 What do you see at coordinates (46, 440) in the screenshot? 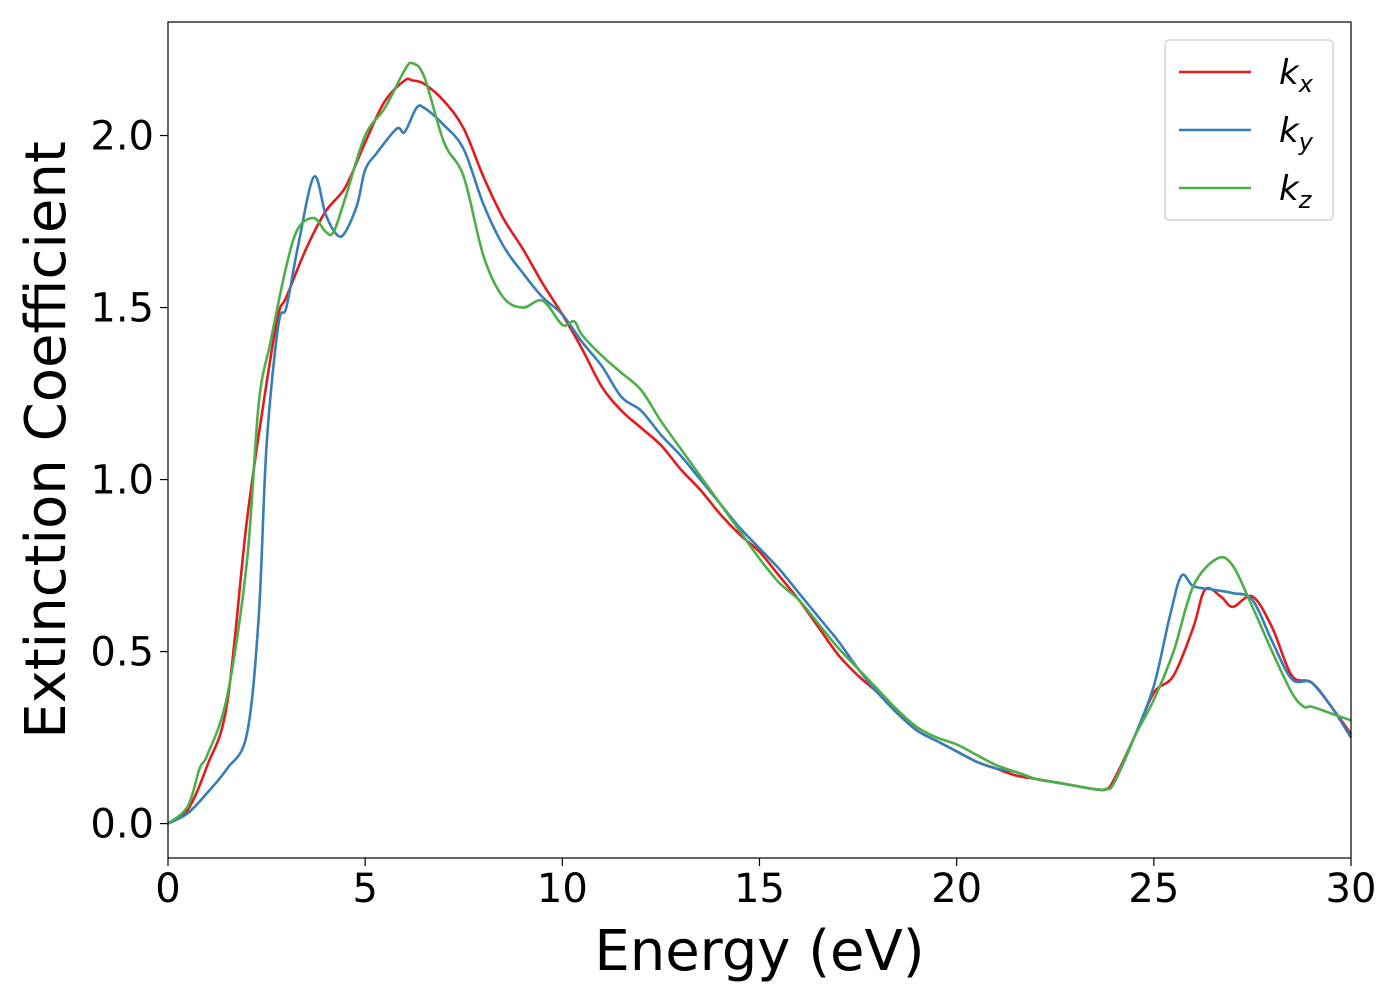
I see `y-axis-title: Extinction Coefficient` at bounding box center [46, 440].